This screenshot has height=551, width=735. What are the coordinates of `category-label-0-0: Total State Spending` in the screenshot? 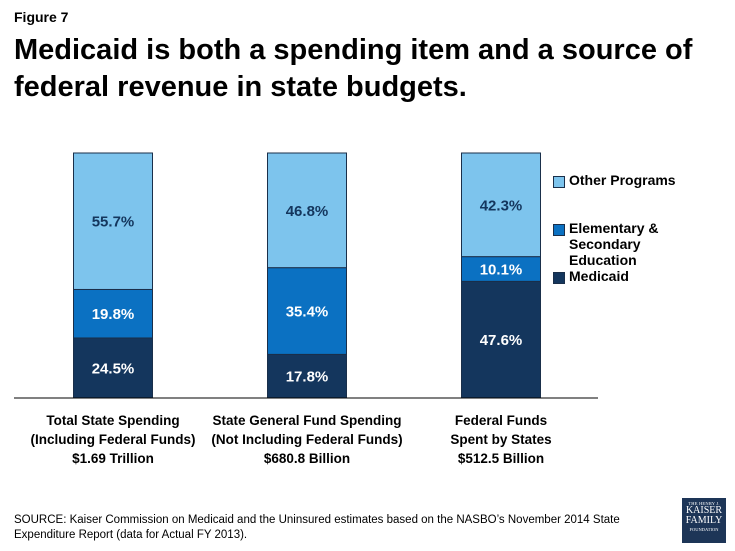 It's located at (112, 420).